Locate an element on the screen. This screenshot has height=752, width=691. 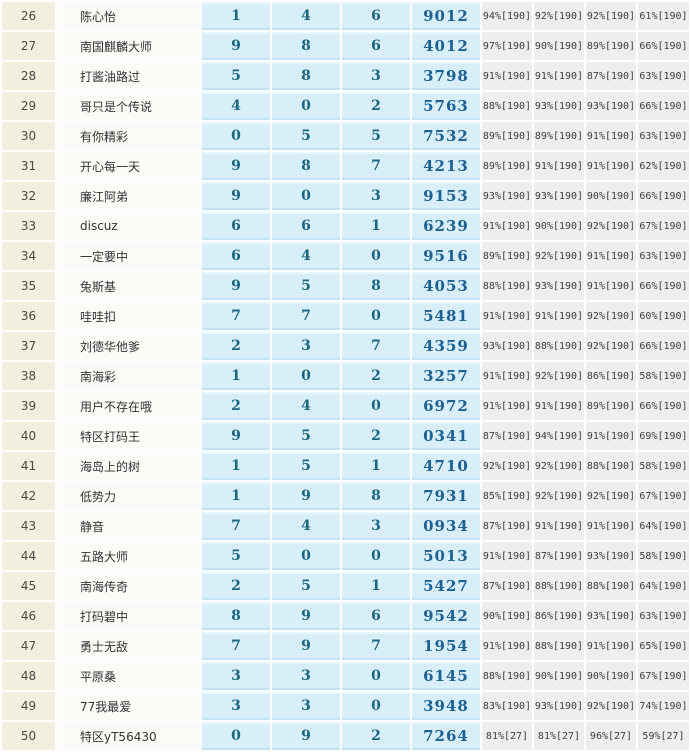
stat-percent-cell: 67%[190] is located at coordinates (663, 676).